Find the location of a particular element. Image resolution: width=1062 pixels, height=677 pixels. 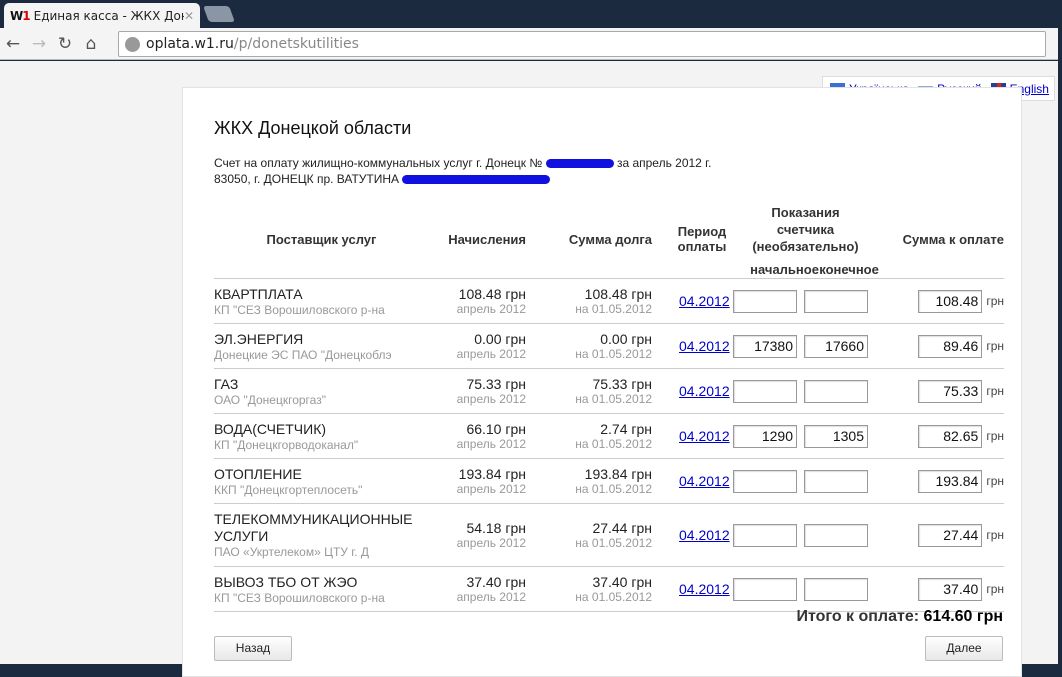

provider-name: ОАО "Донецкгоргаз" is located at coordinates (270, 399).